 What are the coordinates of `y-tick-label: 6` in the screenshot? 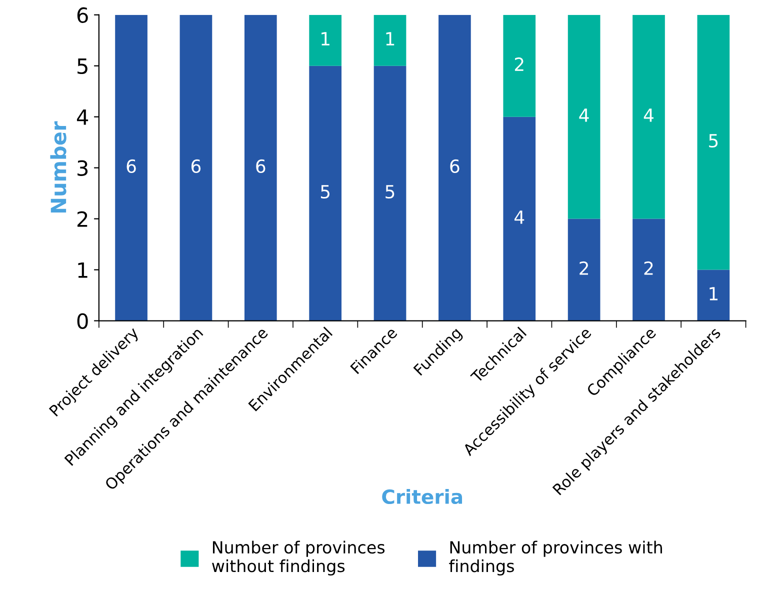 It's located at (82, 15).